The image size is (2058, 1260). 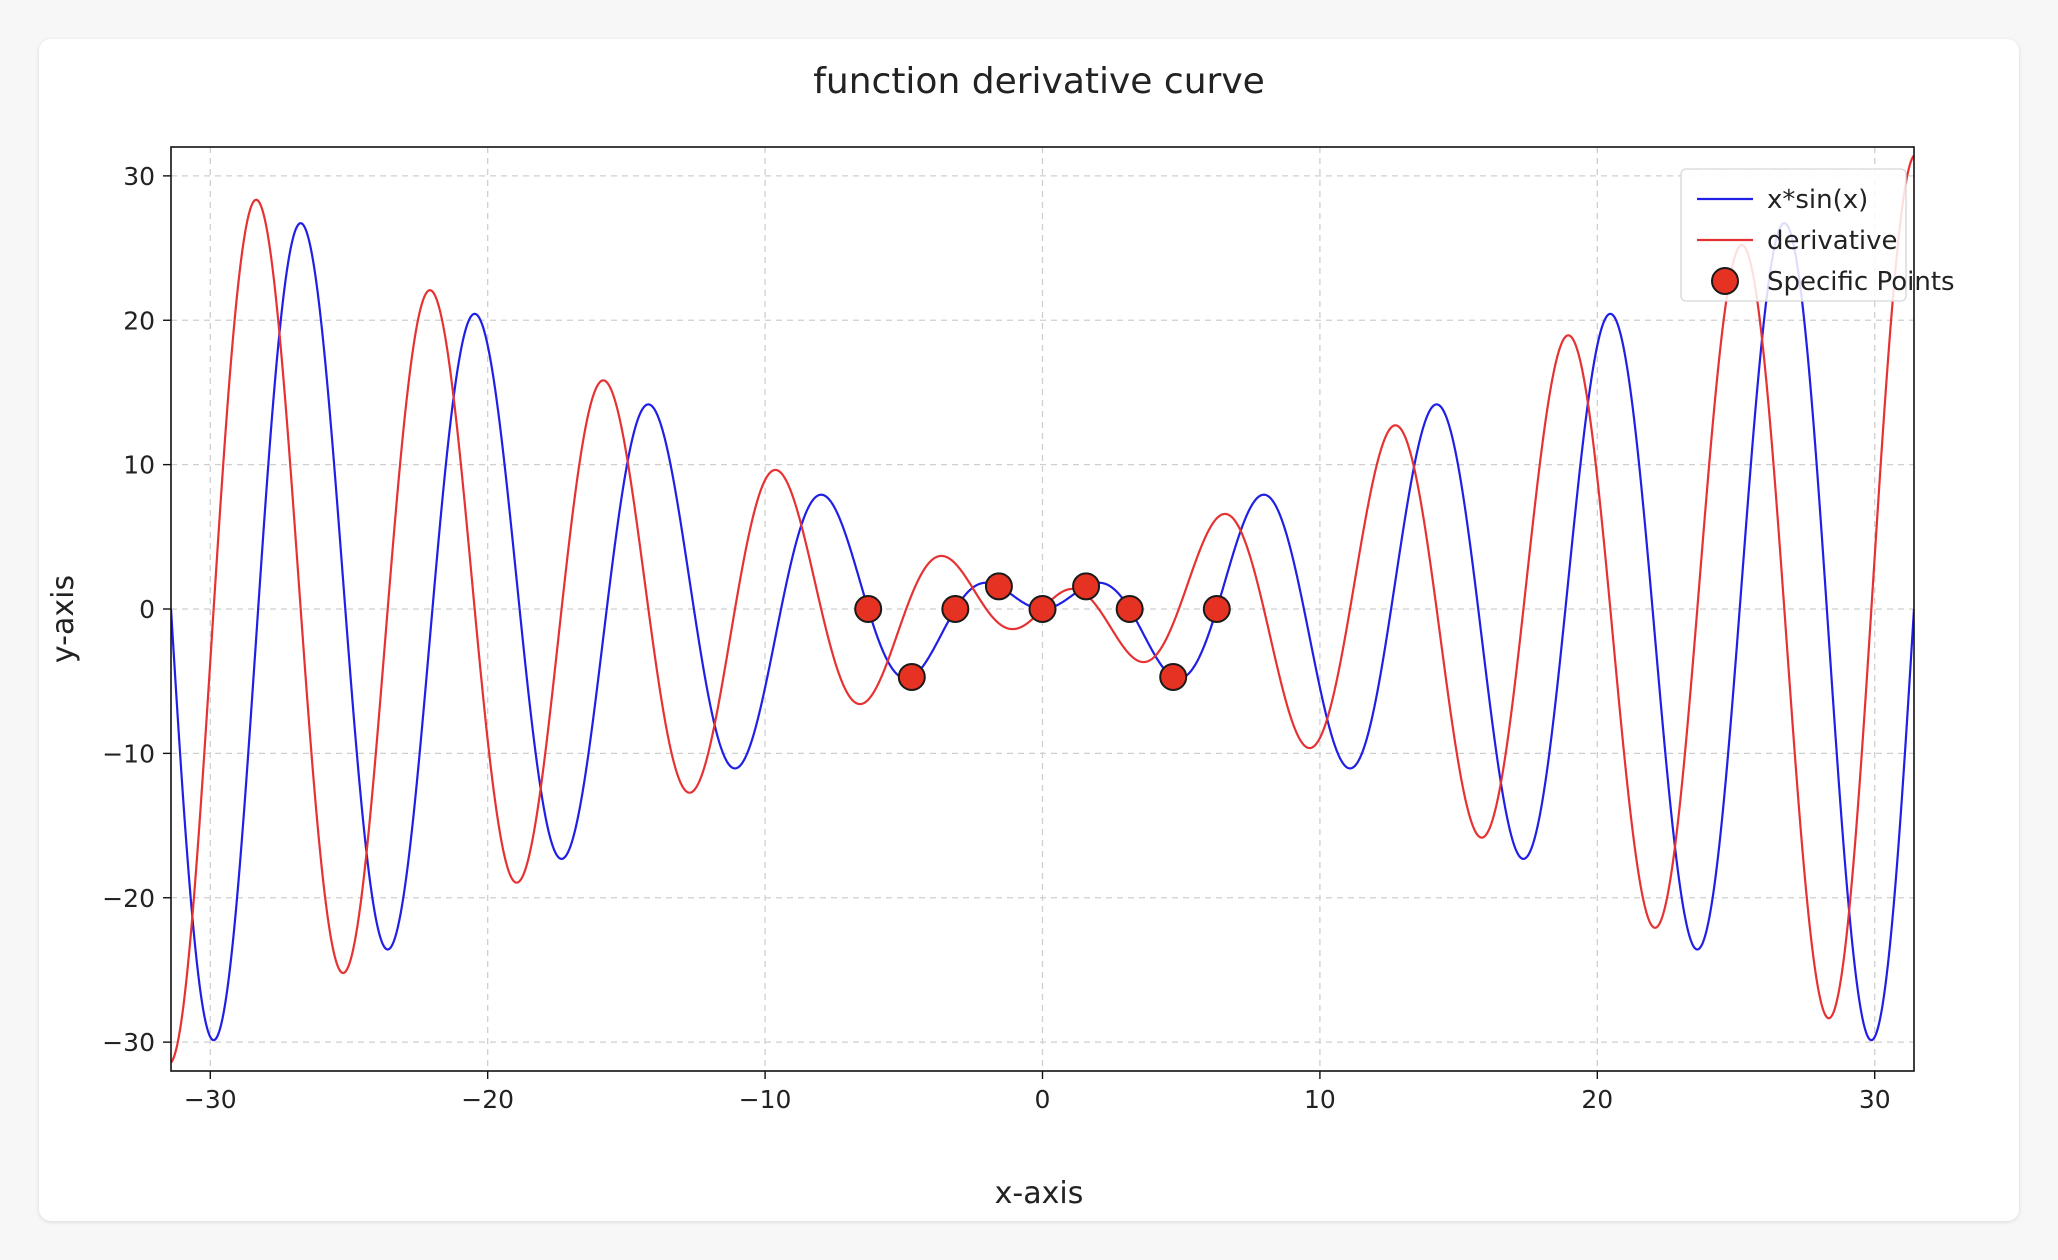 What do you see at coordinates (139, 320) in the screenshot?
I see `y-tick-label: 20` at bounding box center [139, 320].